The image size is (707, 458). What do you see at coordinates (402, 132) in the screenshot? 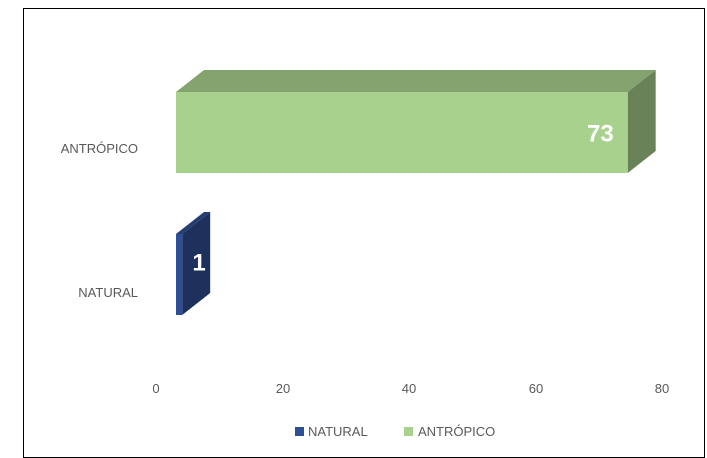
I see `bar-antropico` at bounding box center [402, 132].